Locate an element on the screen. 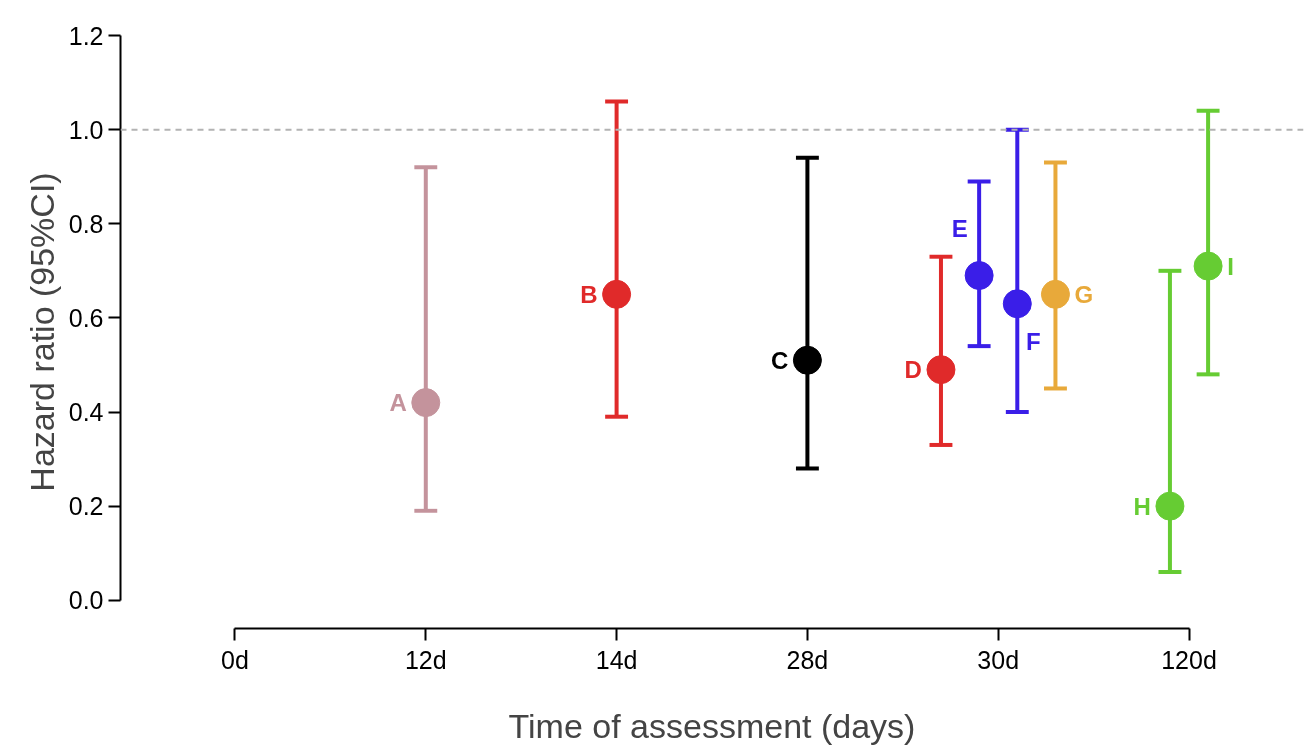 This screenshot has width=1313, height=747. y-tick-label: 0.6 is located at coordinates (86, 317).